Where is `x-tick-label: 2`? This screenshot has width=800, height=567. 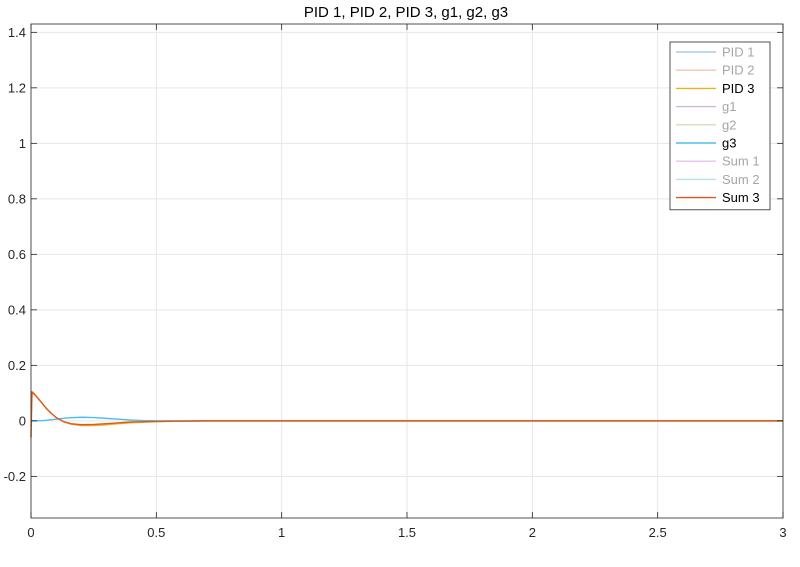
x-tick-label: 2 is located at coordinates (532, 532).